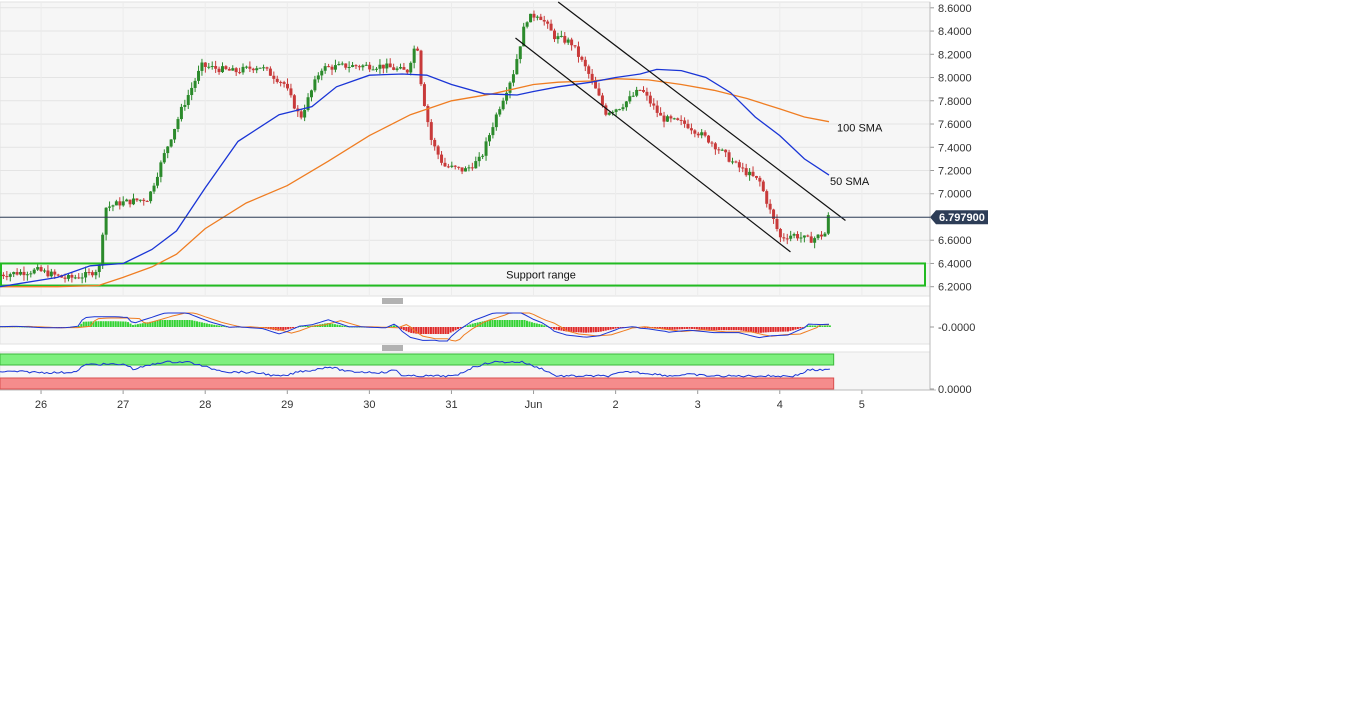 The height and width of the screenshot is (716, 1366). What do you see at coordinates (780, 405) in the screenshot?
I see `date-tick-label: 4` at bounding box center [780, 405].